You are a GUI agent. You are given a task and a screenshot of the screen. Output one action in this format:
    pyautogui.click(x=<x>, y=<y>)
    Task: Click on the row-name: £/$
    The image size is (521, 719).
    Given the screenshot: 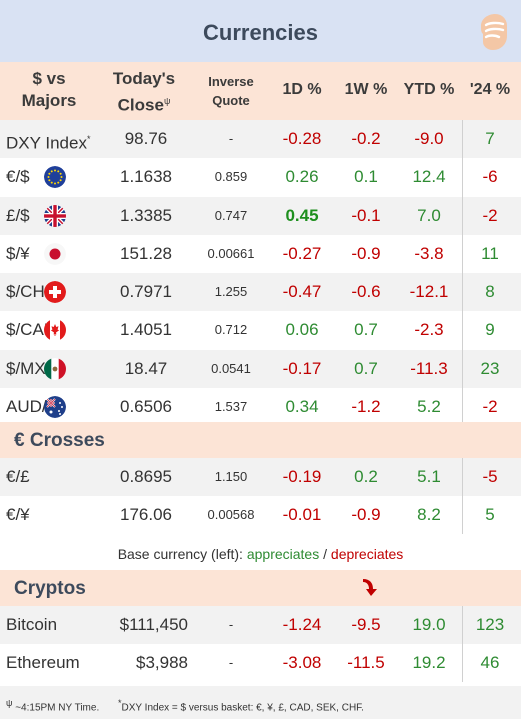 What is the action you would take?
    pyautogui.click(x=61, y=216)
    